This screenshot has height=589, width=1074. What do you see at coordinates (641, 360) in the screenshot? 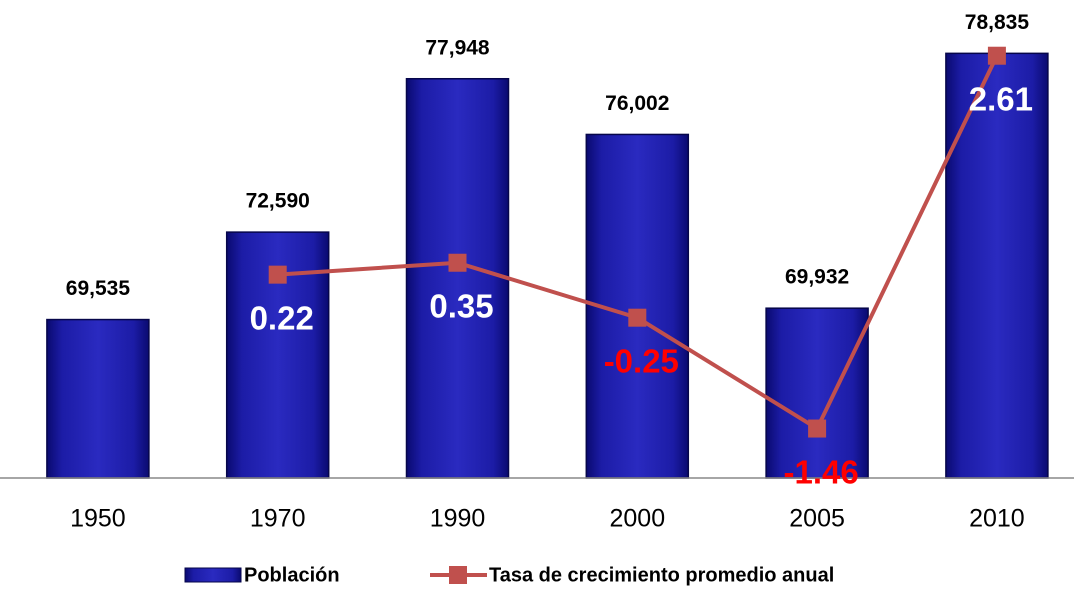
I see `line-value-label: -0.25` at bounding box center [641, 360].